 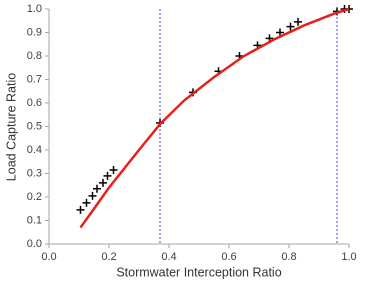 What do you see at coordinates (34, 220) in the screenshot?
I see `y-tick-label: 0.1` at bounding box center [34, 220].